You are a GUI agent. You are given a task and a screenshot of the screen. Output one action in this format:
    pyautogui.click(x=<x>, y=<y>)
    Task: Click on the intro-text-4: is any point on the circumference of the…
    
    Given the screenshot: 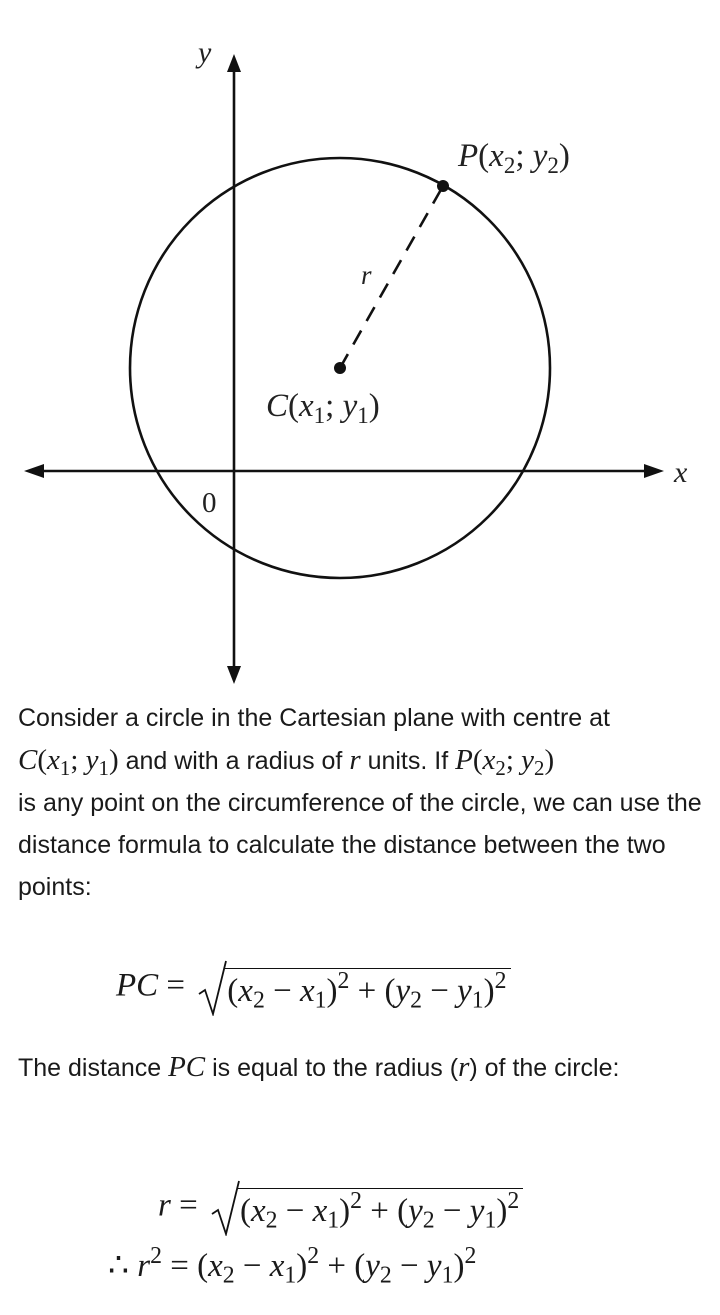 What is the action you would take?
    pyautogui.click(x=360, y=845)
    